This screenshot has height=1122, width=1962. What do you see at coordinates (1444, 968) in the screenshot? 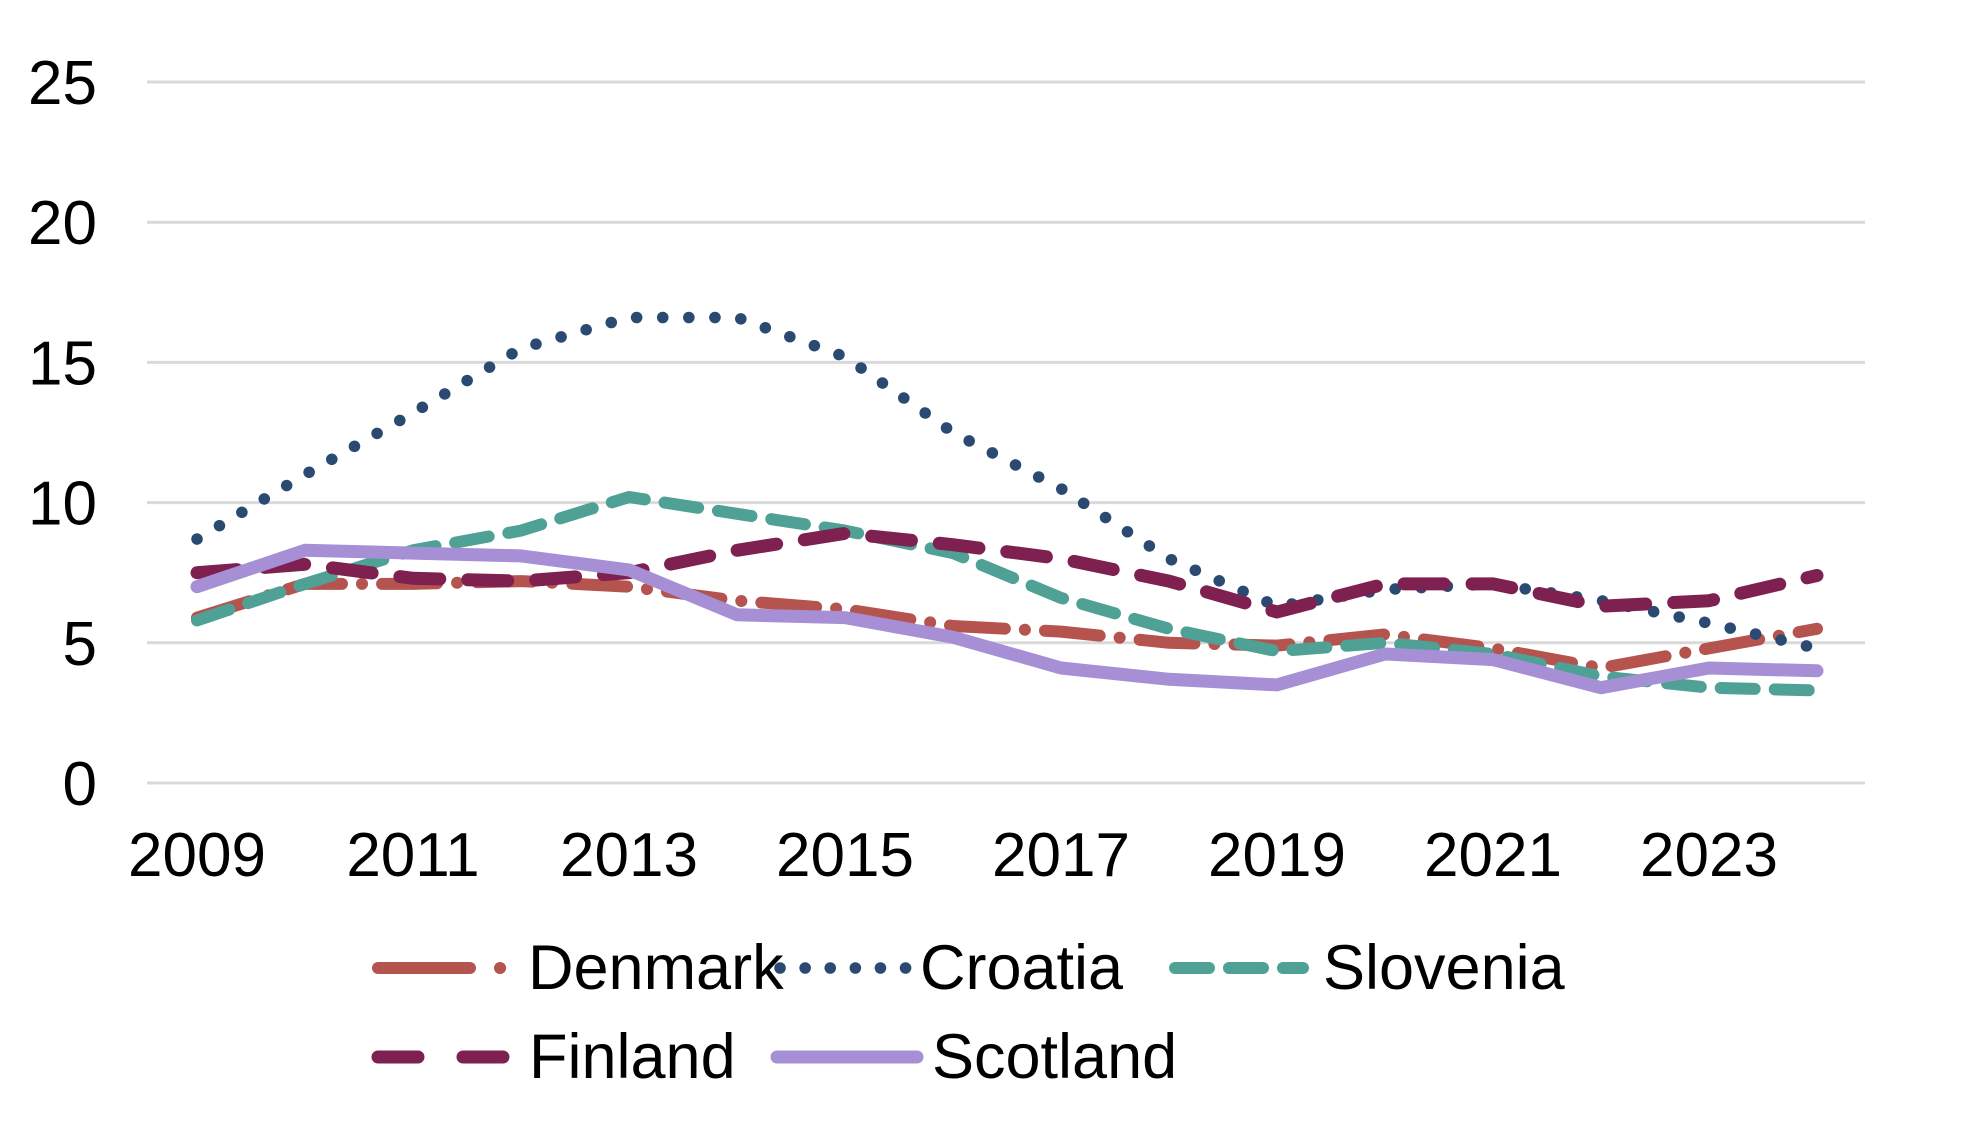
I see `legend-label-slovenia: Slovenia` at bounding box center [1444, 968].